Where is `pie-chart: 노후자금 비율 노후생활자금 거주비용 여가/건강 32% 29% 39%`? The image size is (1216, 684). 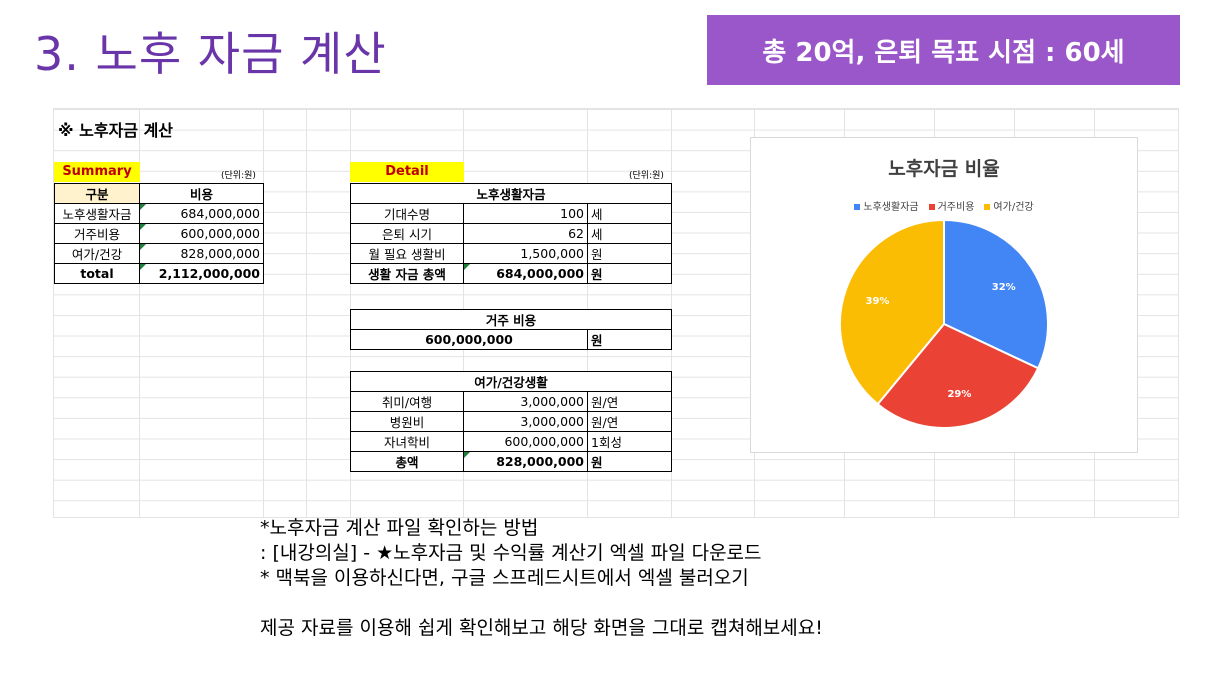
pie-chart: 노후자금 비율 노후생활자금 거주비용 여가/건강 32% 29% 39% is located at coordinates (944, 295).